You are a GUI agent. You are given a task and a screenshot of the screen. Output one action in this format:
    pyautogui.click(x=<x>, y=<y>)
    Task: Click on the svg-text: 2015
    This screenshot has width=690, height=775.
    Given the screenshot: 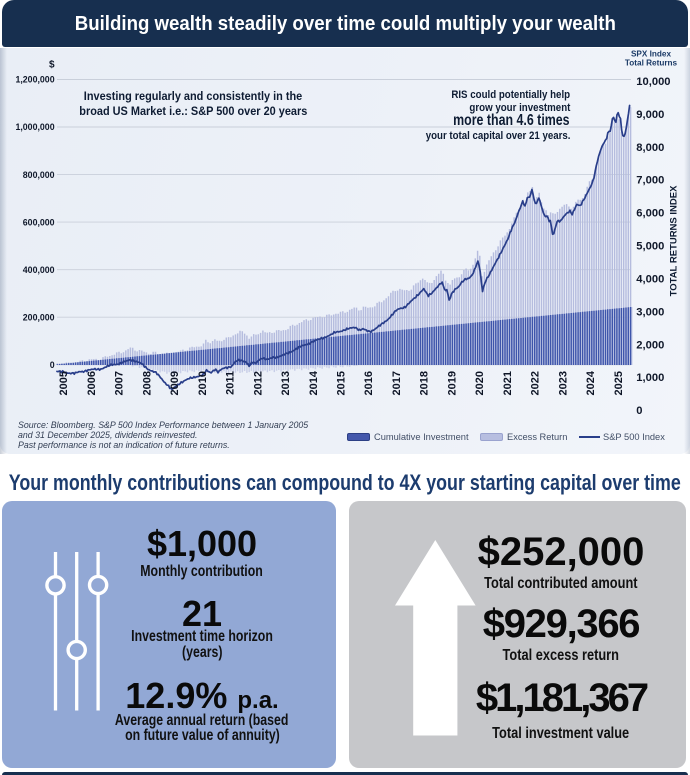 What is the action you would take?
    pyautogui.click(x=342, y=383)
    